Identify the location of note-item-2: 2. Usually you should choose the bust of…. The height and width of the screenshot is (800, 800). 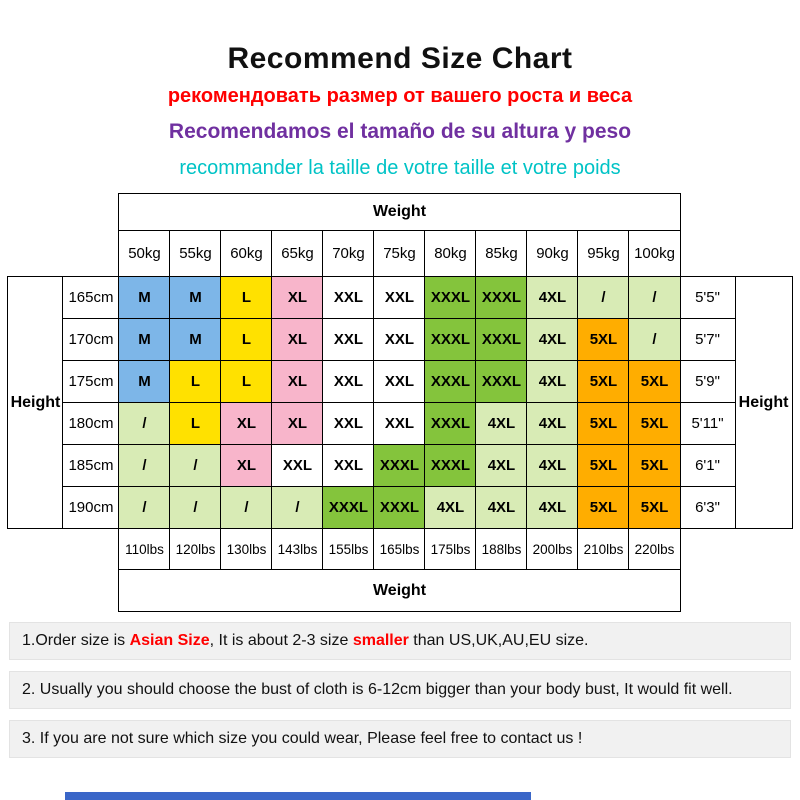
(400, 690).